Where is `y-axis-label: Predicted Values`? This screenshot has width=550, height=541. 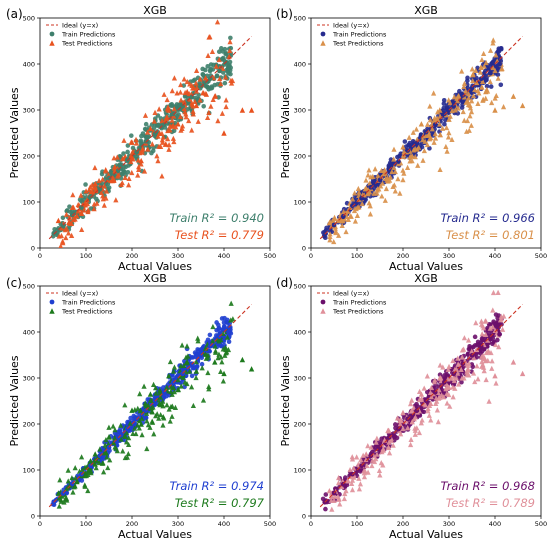
y-axis-label: Predicted Values is located at coordinates (14, 400).